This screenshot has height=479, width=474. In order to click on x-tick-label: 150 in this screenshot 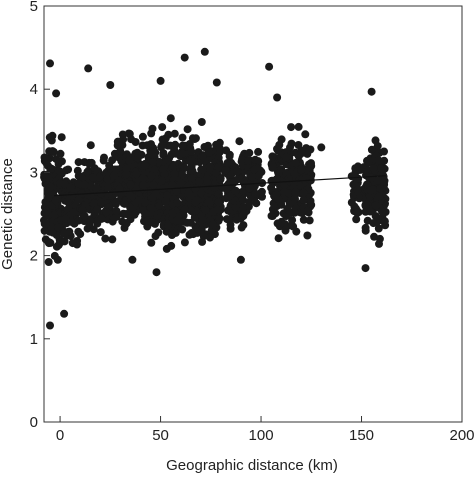, I will do `click(361, 435)`.